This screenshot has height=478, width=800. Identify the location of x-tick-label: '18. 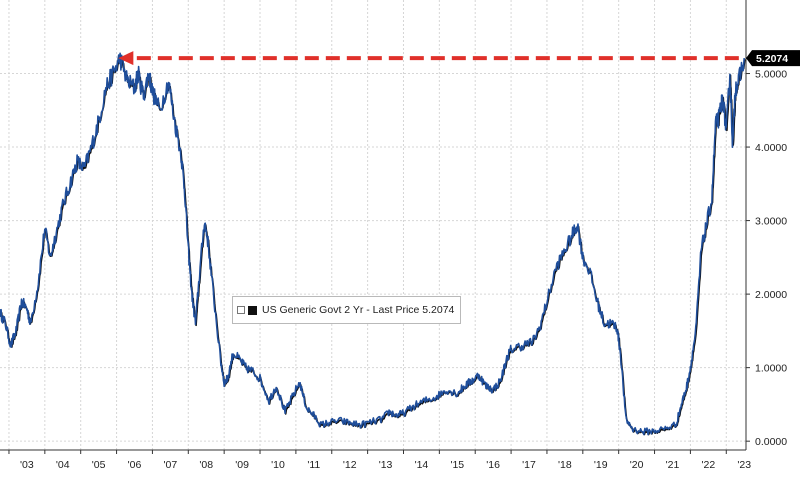
(565, 465).